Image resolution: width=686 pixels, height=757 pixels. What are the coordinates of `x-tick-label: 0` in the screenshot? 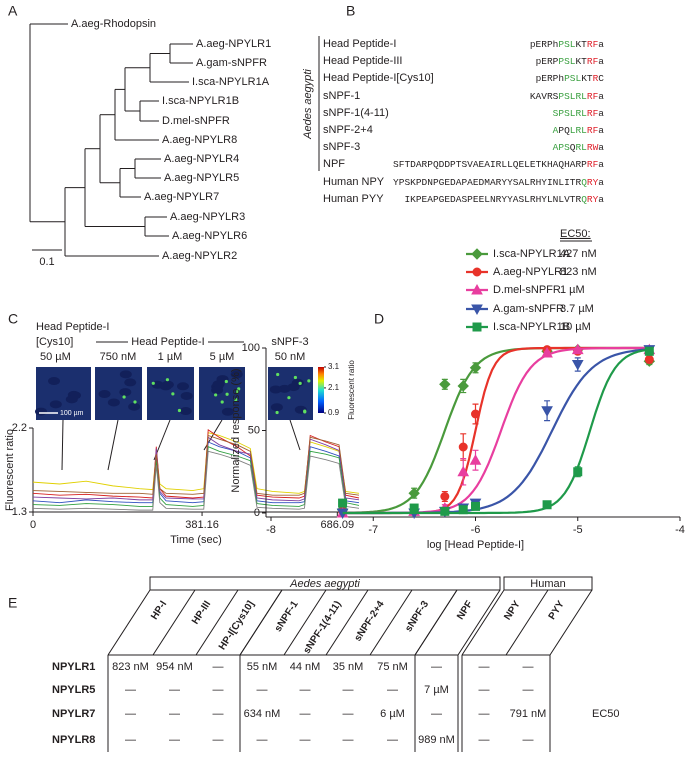 It's located at (33, 525).